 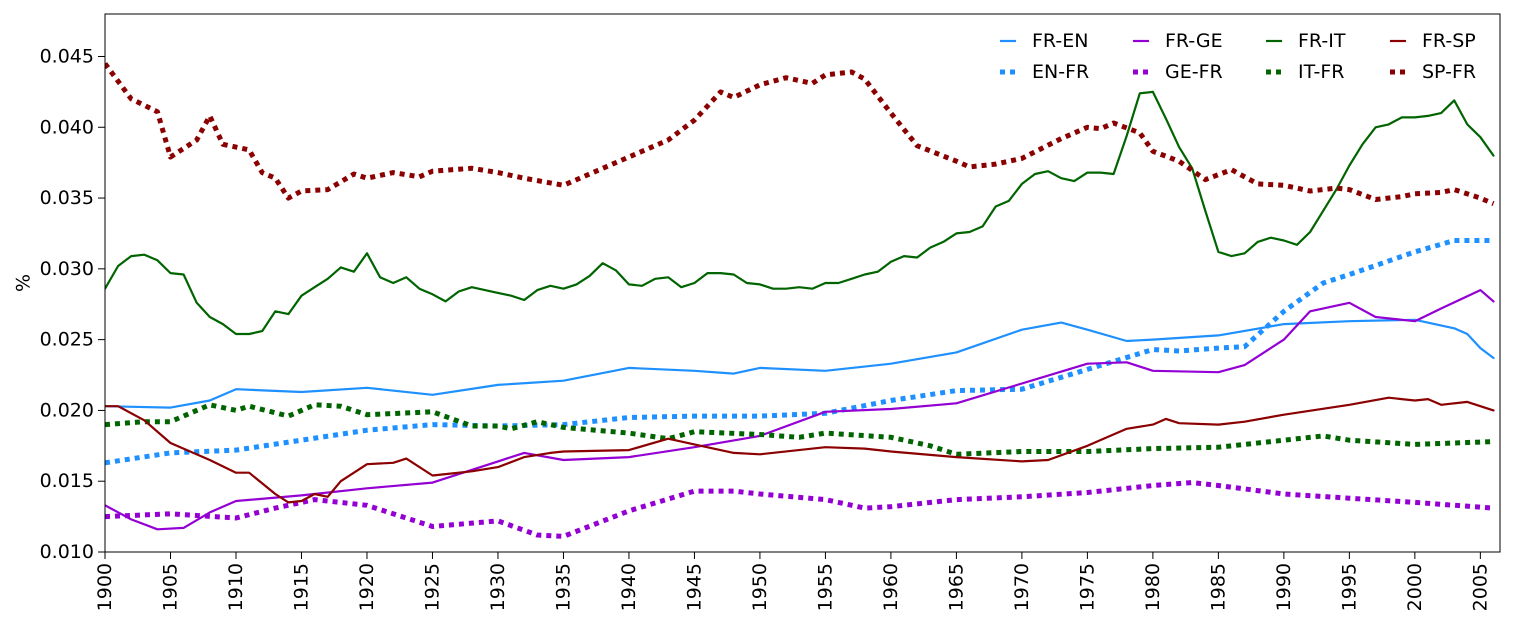 What do you see at coordinates (67, 56) in the screenshot?
I see `y-tick-label: 0.045` at bounding box center [67, 56].